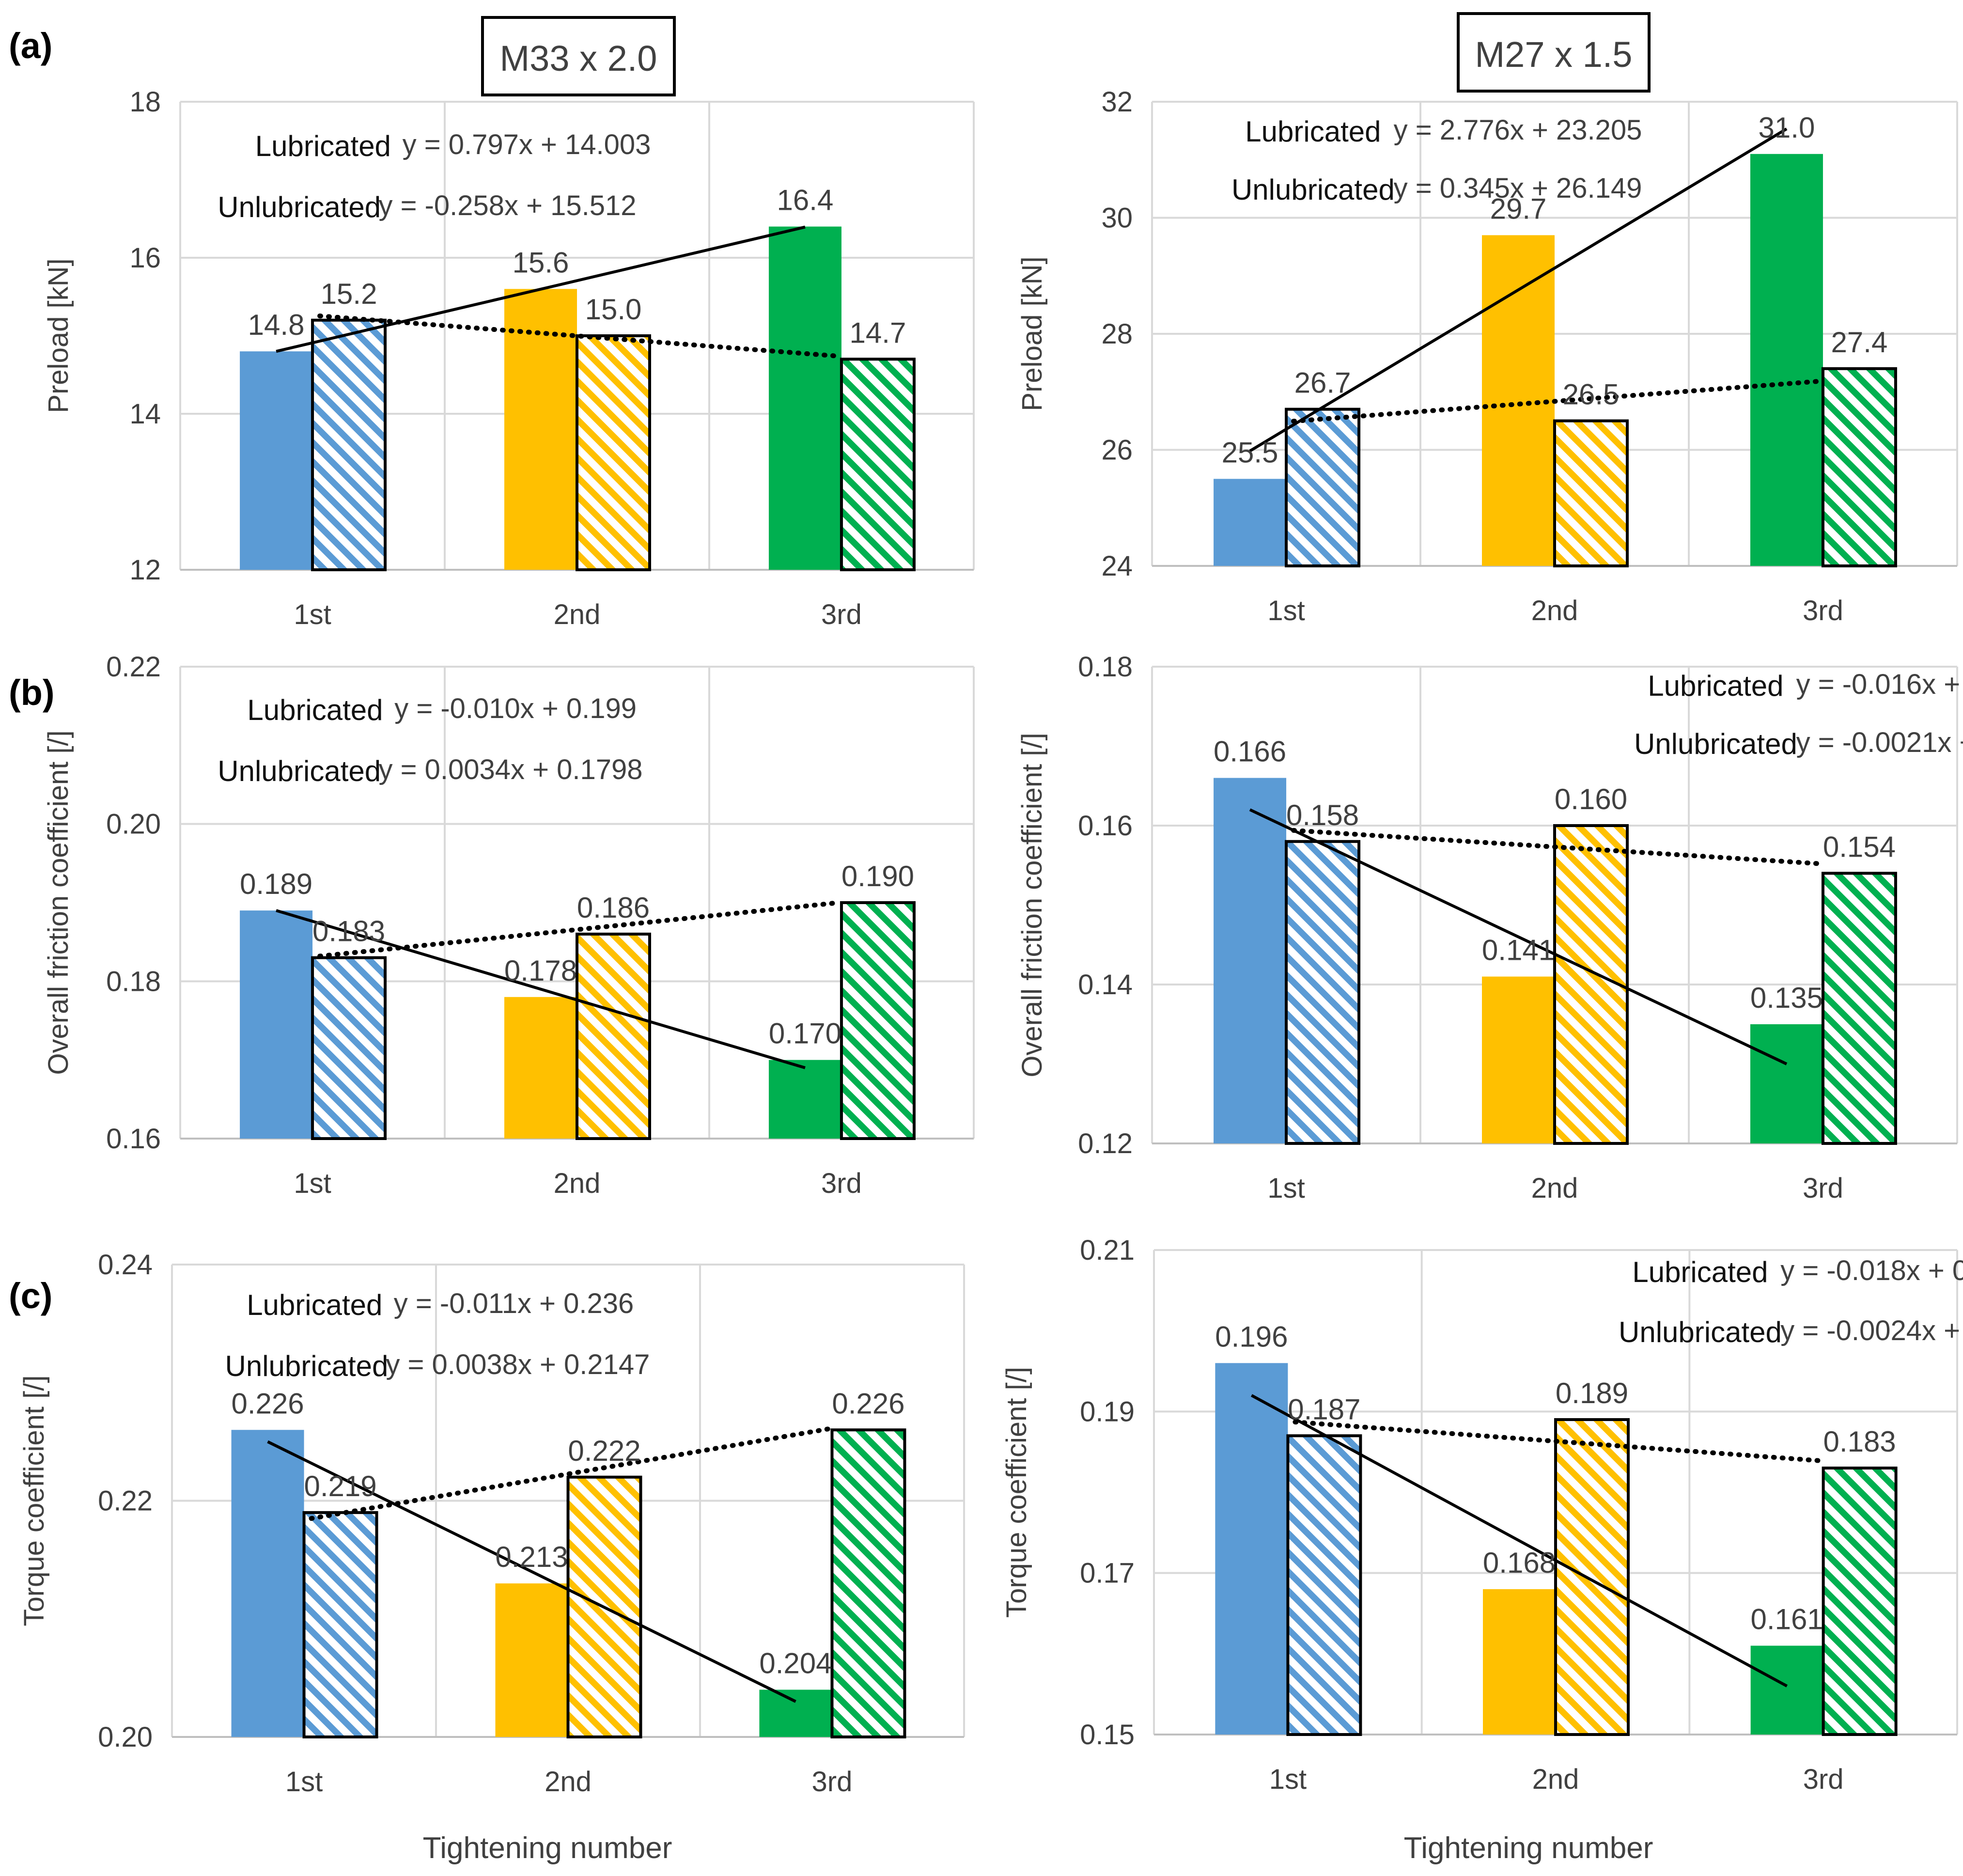 This screenshot has height=1876, width=1963. I want to click on equation-unlubricated: y = -0.258x + 15.512, so click(508, 206).